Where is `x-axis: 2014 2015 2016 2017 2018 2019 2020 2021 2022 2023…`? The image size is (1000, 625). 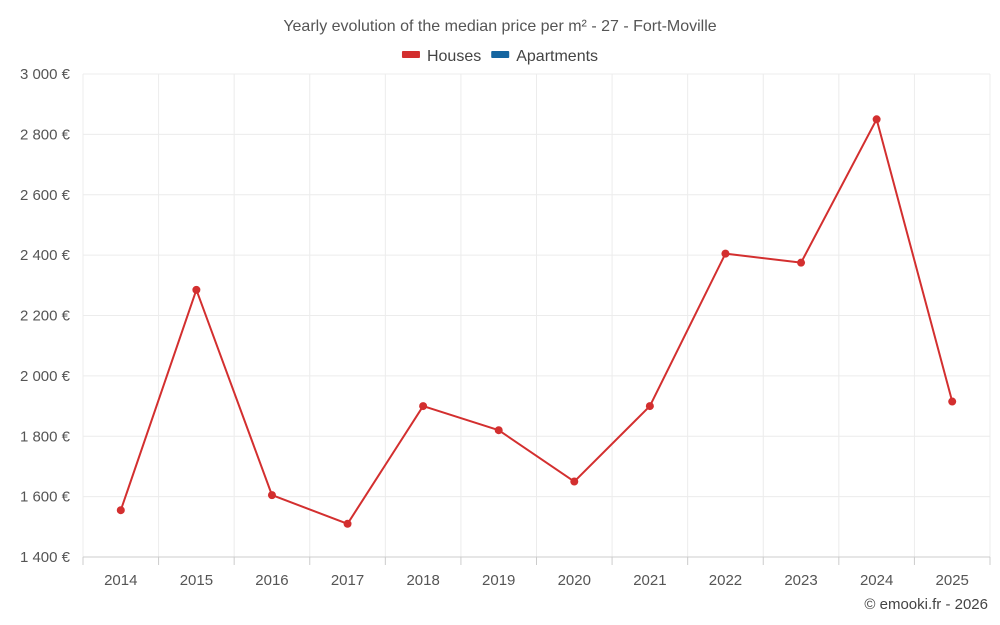 x-axis: 2014 2015 2016 2017 2018 2019 2020 2021 2022 2023… is located at coordinates (536, 572).